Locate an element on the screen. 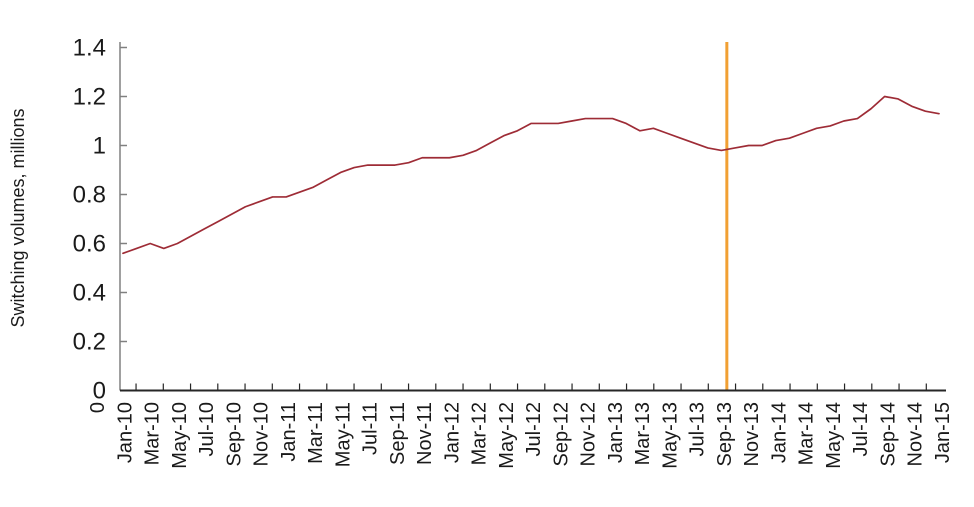 This screenshot has height=507, width=974. x-tick-label: Jul-13 is located at coordinates (698, 429).